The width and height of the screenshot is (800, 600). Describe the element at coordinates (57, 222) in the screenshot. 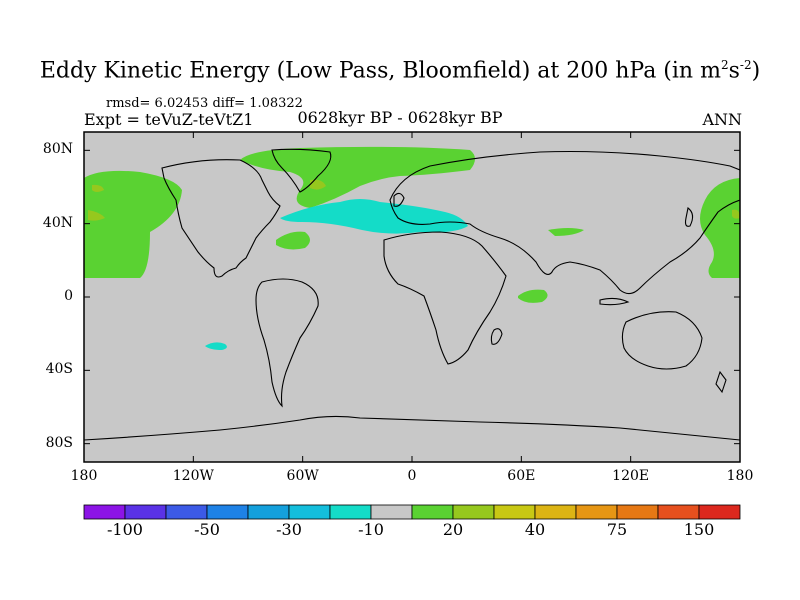

I see `lat-tick-label: 40N` at that location.